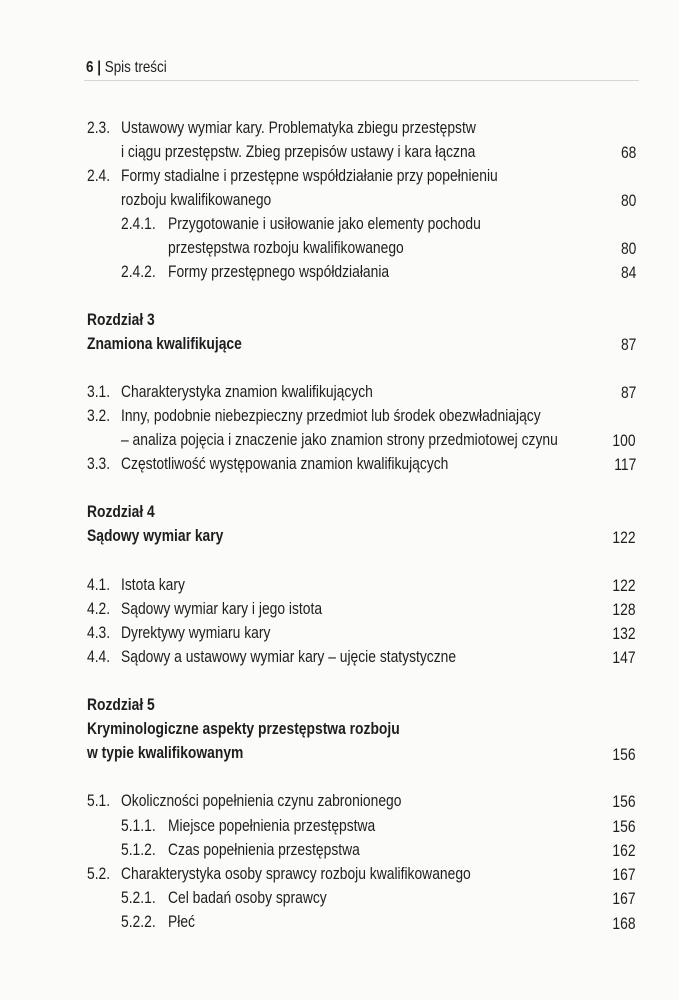 Image resolution: width=679 pixels, height=1000 pixels. What do you see at coordinates (99, 464) in the screenshot?
I see `toc-number: 3.3.` at bounding box center [99, 464].